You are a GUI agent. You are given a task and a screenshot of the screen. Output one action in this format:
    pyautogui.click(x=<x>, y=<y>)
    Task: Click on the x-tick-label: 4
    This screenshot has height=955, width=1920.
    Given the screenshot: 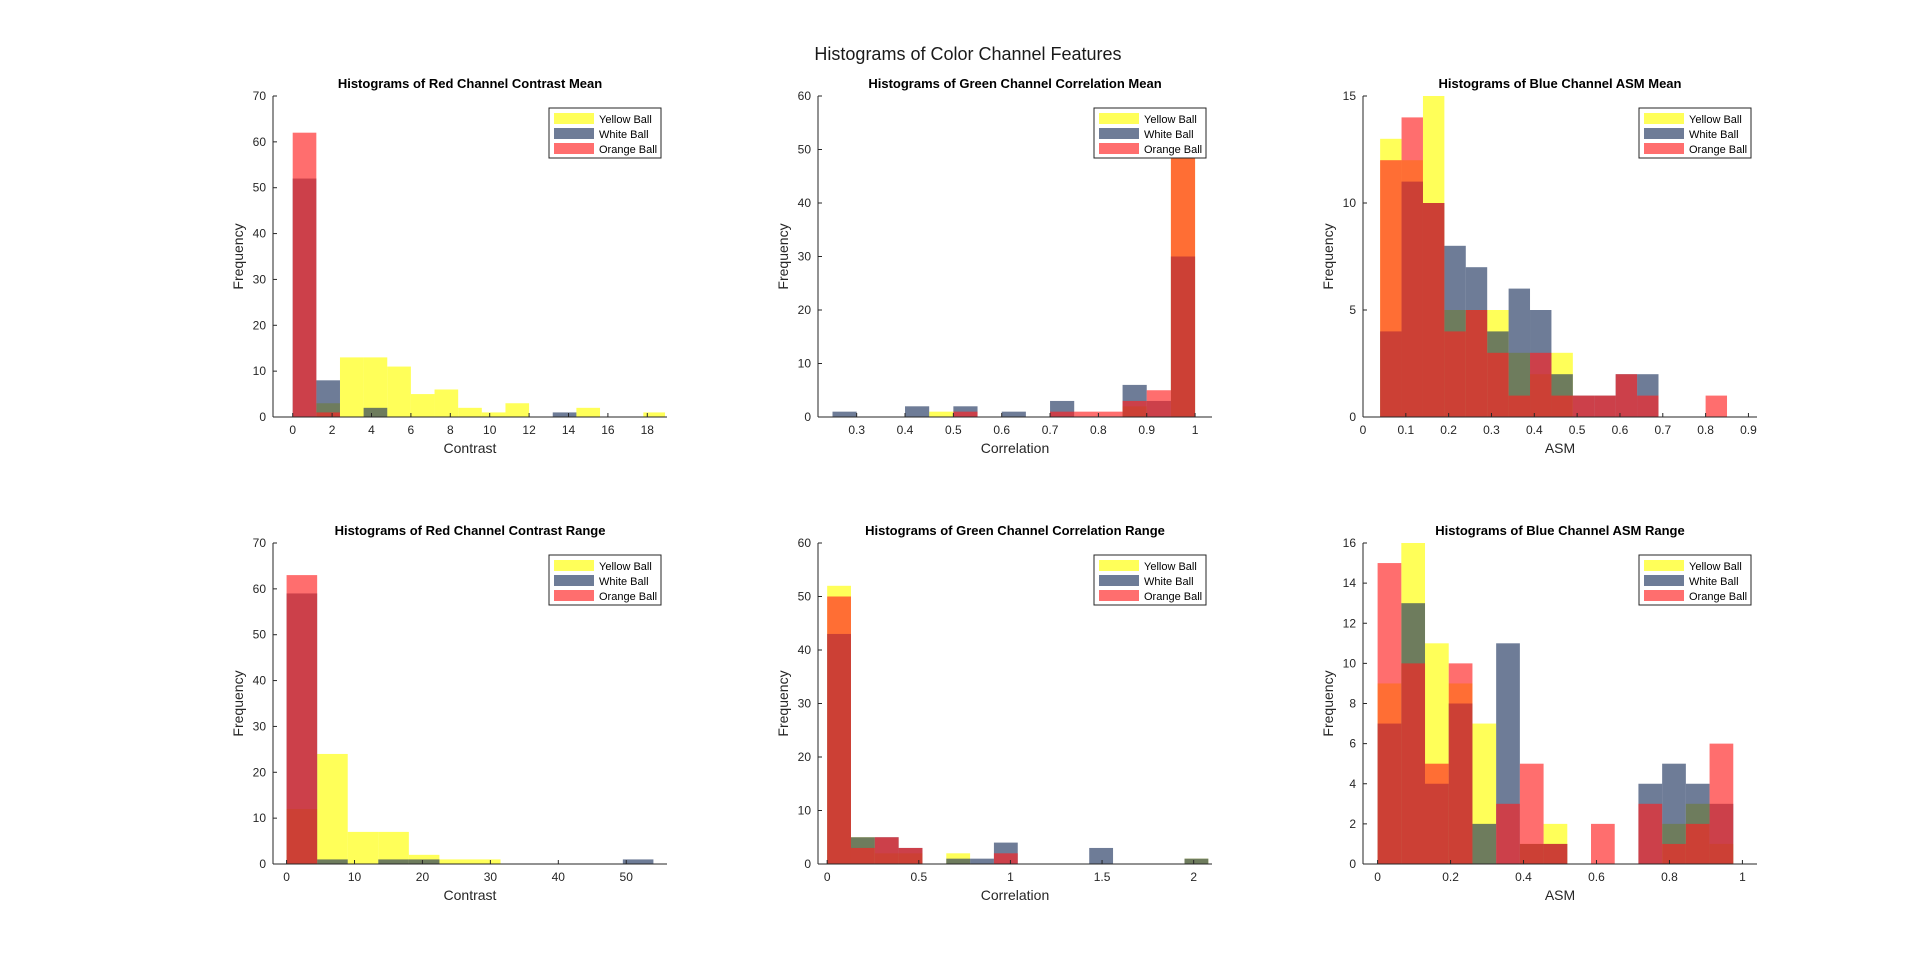 What is the action you would take?
    pyautogui.click(x=371, y=430)
    